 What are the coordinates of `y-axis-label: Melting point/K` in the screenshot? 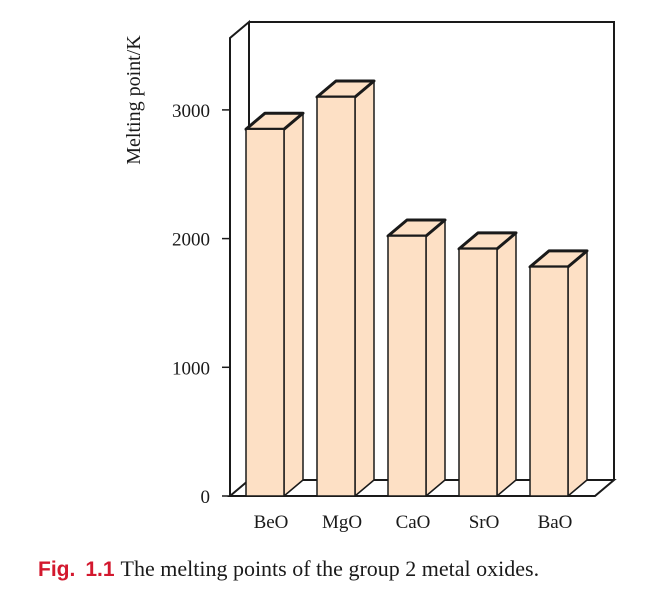 It's located at (134, 100).